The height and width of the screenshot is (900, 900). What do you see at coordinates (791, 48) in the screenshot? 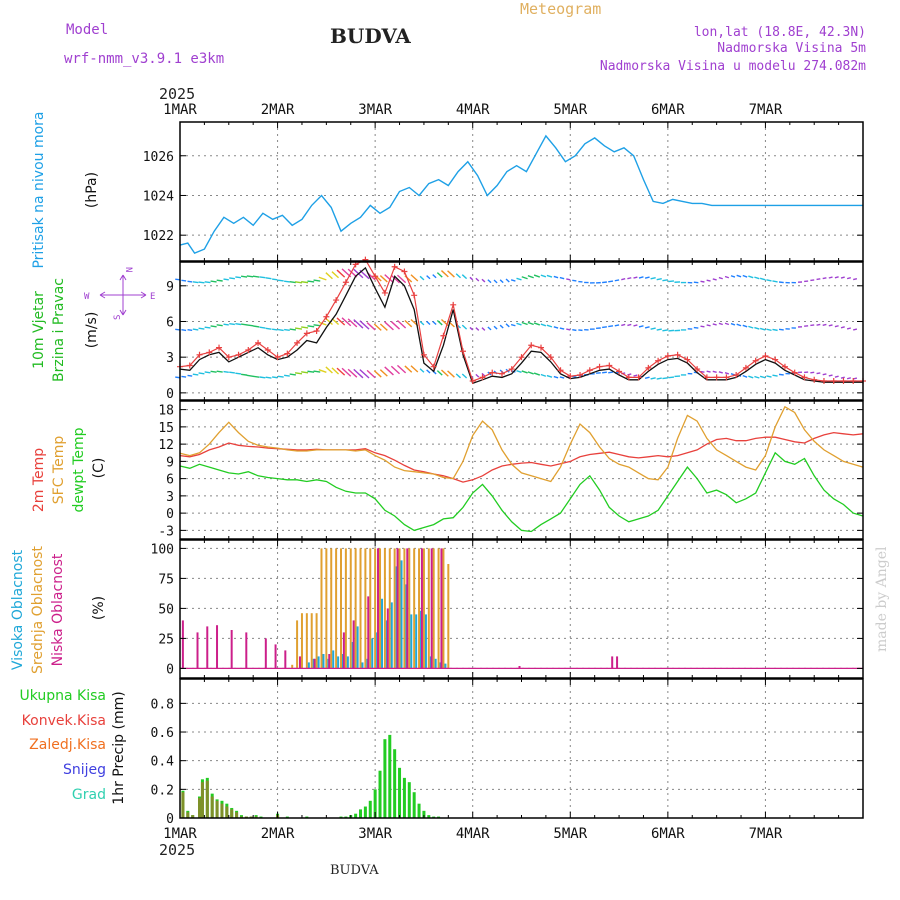
I see `elevation-label: Nadmorska Visina 5m` at bounding box center [791, 48].